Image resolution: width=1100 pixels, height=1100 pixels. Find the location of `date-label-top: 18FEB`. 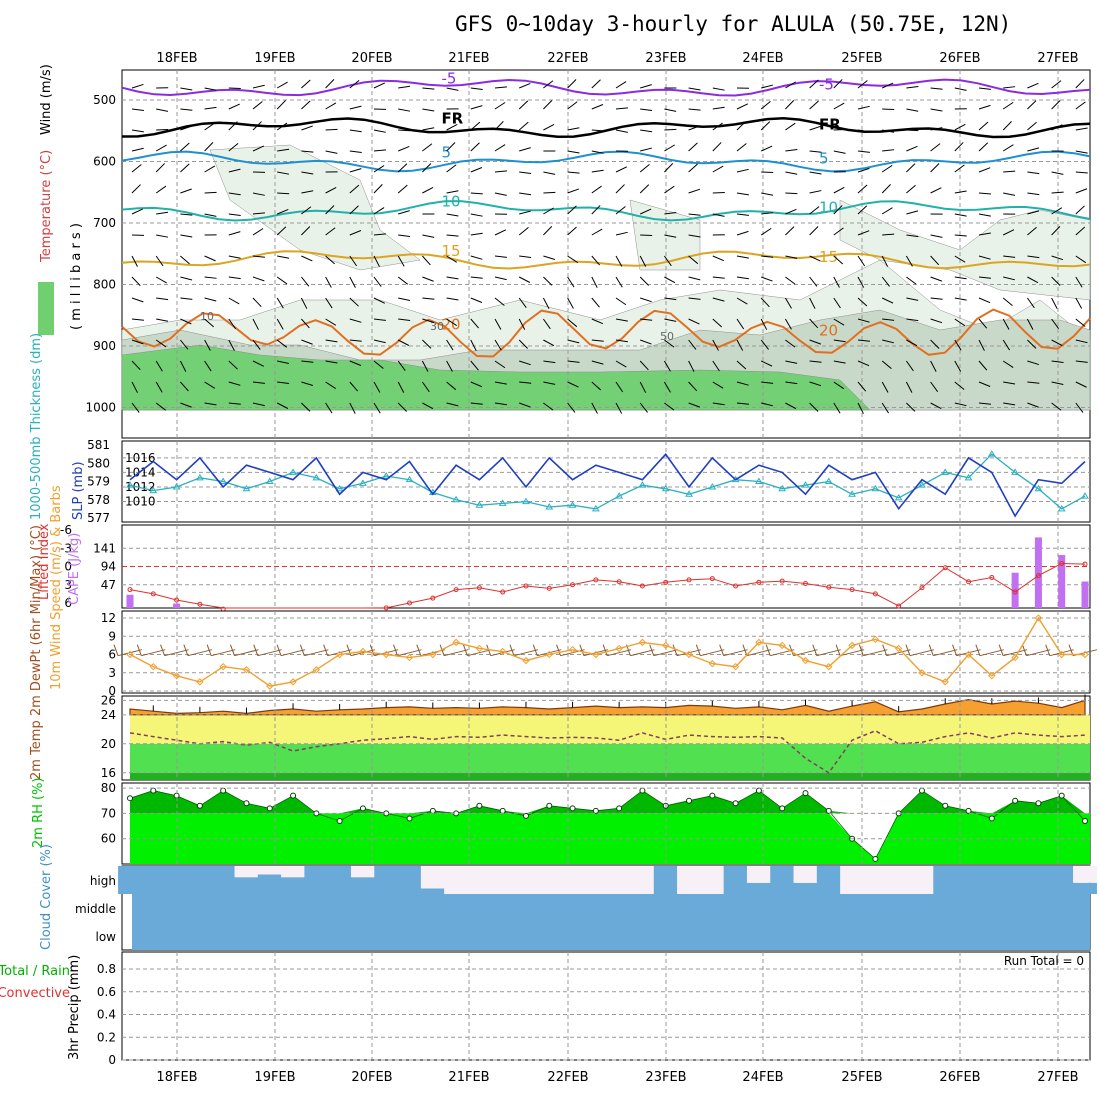

date-label-top: 18FEB is located at coordinates (176, 58).